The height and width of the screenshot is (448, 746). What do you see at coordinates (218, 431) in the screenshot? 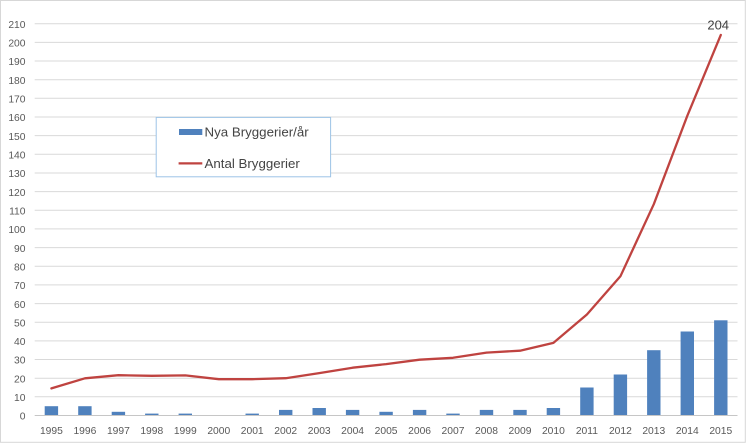
I see `svg-text: 2000` at bounding box center [218, 431].